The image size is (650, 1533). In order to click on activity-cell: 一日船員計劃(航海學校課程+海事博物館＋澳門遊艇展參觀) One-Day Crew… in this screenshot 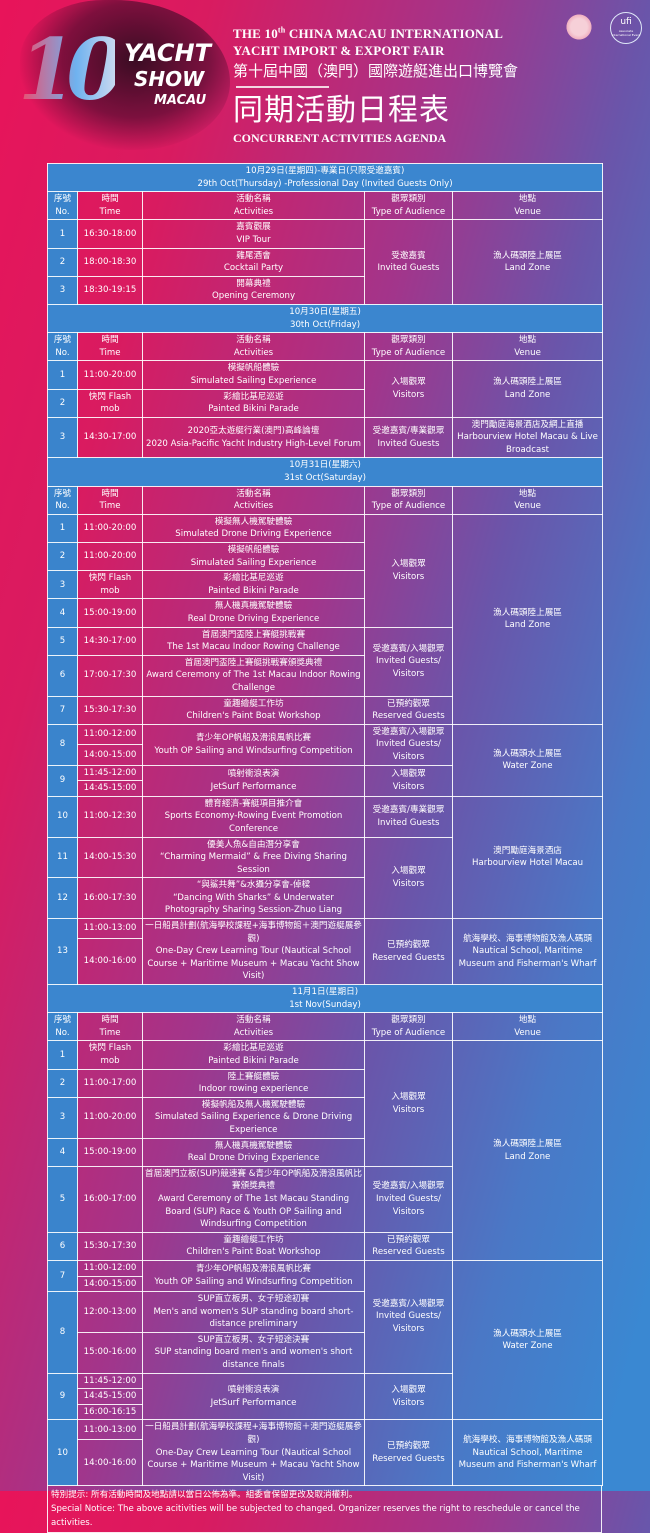, I will do `click(253, 952)`.